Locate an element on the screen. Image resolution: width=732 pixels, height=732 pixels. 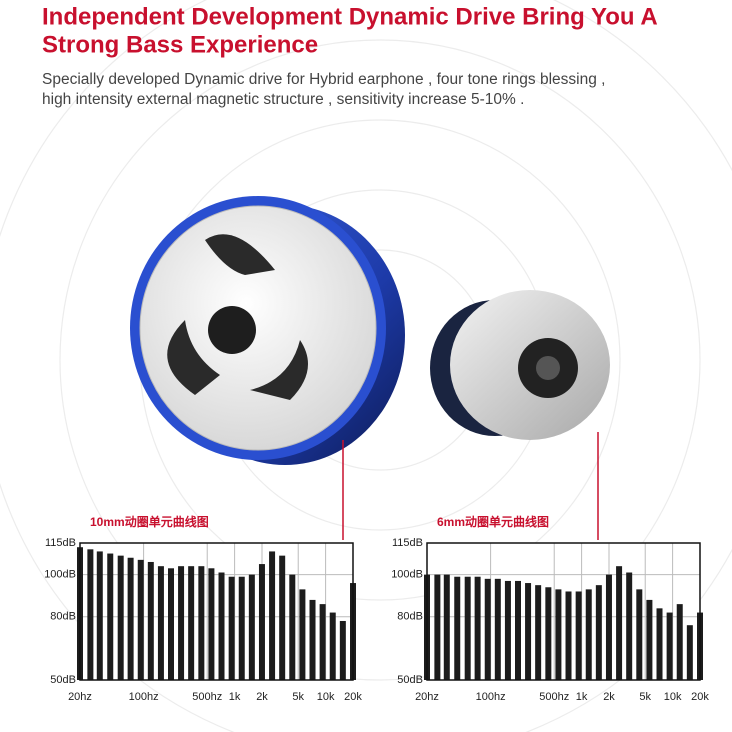
chart-title: 10mm动圈单元曲线图 is located at coordinates (149, 521).